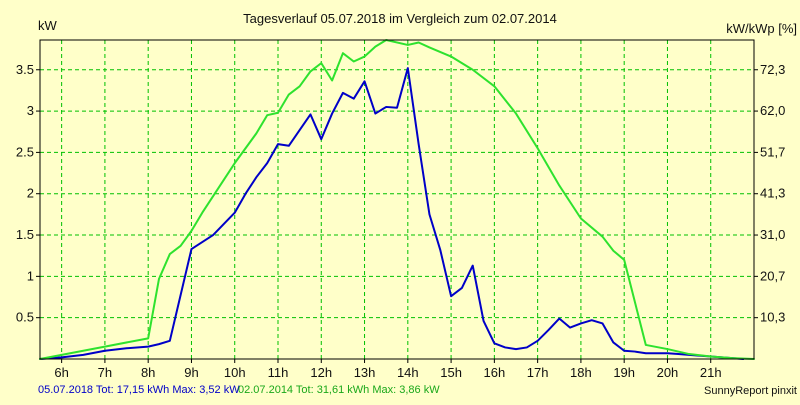  Describe the element at coordinates (408, 372) in the screenshot. I see `x-tick-label: 14h` at that location.